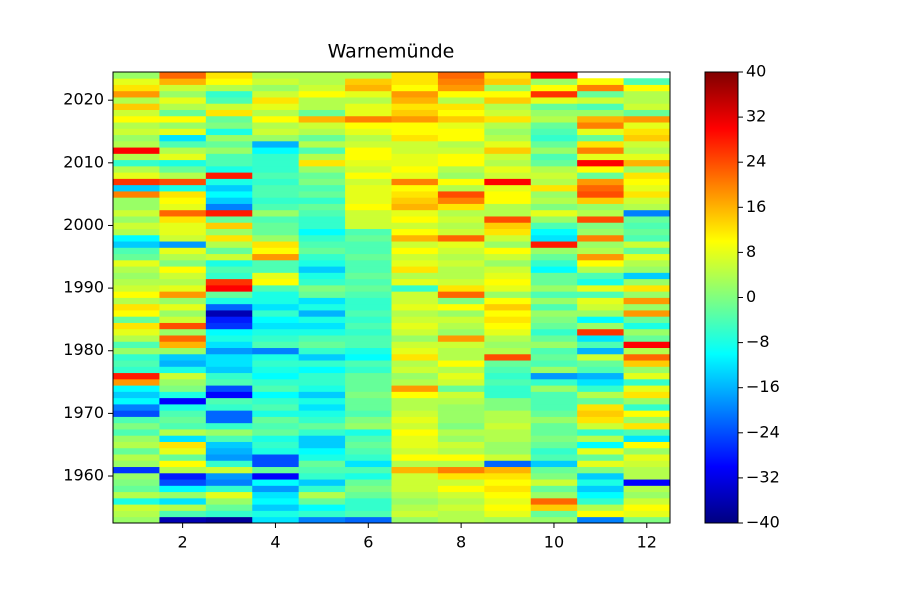 The image size is (900, 604). What do you see at coordinates (756, 116) in the screenshot?
I see `colorbar-tick-label: 32` at bounding box center [756, 116].